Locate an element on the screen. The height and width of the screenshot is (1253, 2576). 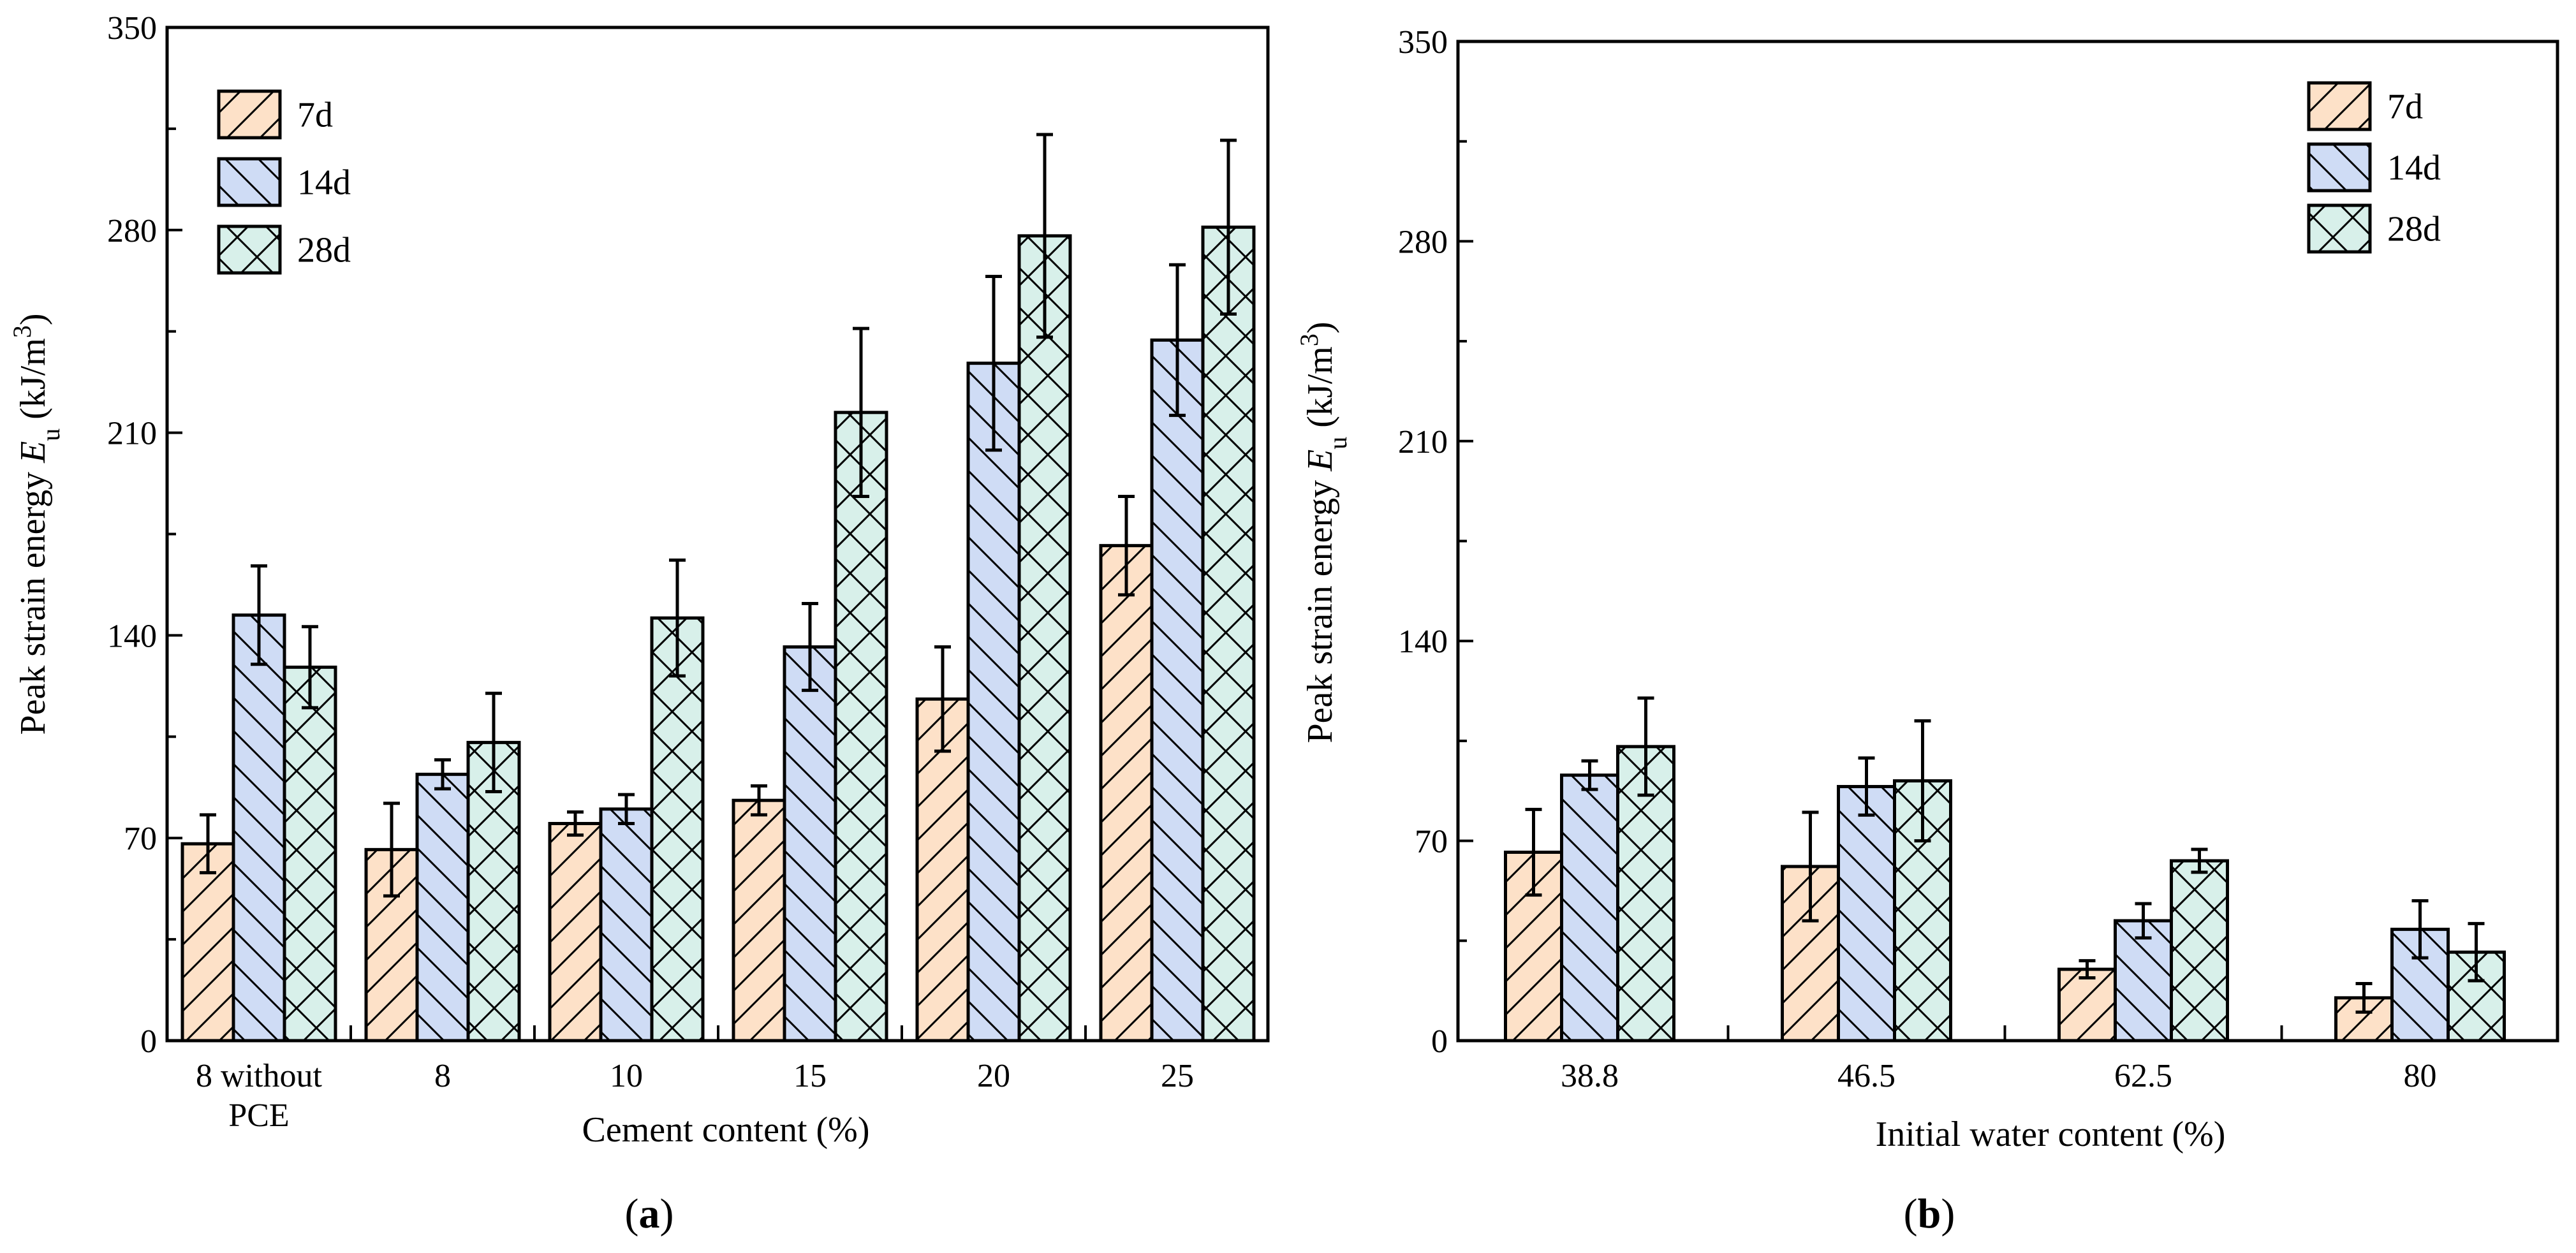
panel-b-x-category-label: 80 is located at coordinates (2420, 1076).